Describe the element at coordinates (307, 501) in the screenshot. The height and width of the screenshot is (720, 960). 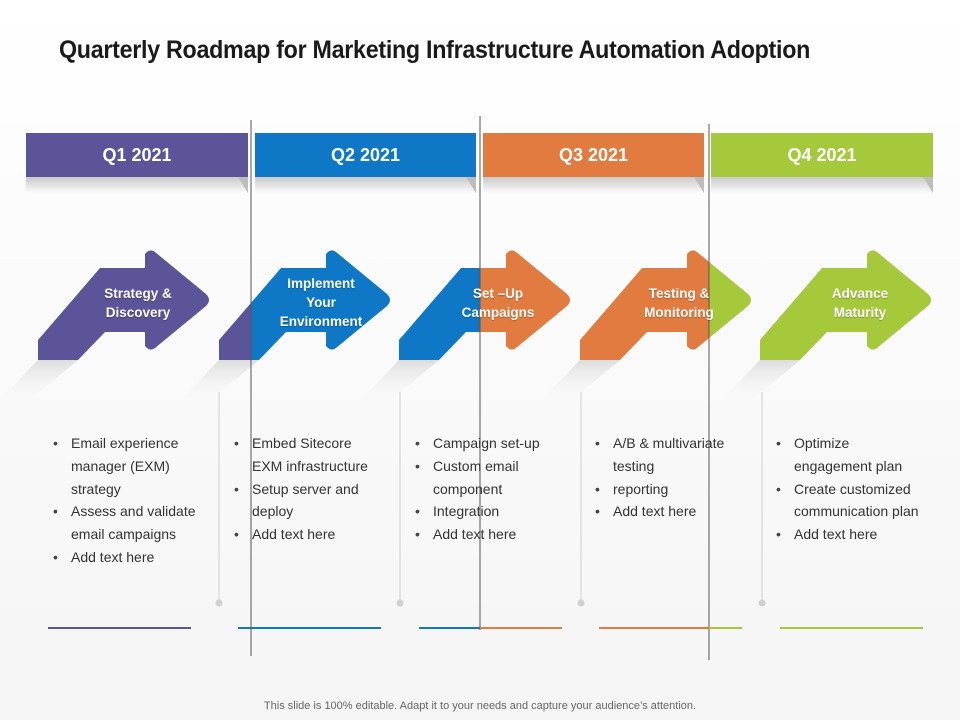
I see `list-item: Setup server and deploy` at that location.